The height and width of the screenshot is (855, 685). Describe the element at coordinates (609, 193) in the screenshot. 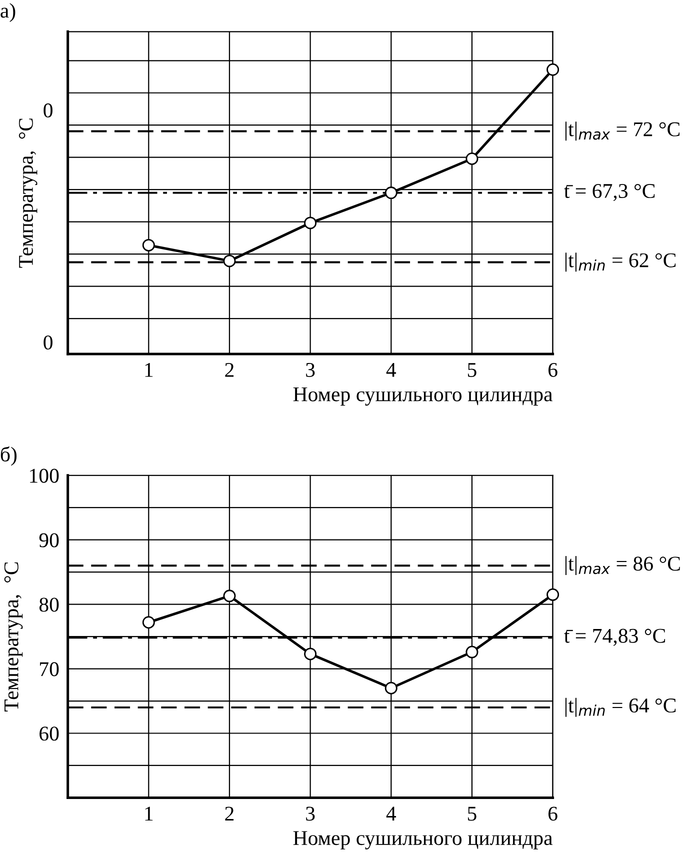

I see `ref-line-label: t̄ = 67,3 °C` at that location.